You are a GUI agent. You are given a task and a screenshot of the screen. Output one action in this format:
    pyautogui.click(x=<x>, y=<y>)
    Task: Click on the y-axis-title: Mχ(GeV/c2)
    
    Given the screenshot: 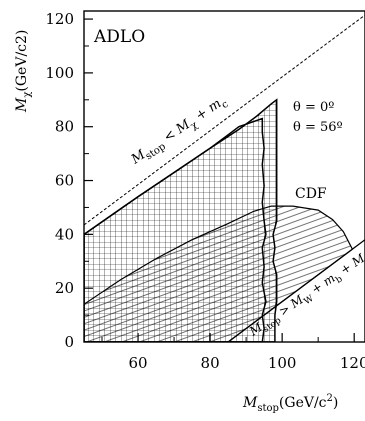 What is the action you would take?
    pyautogui.click(x=23, y=71)
    